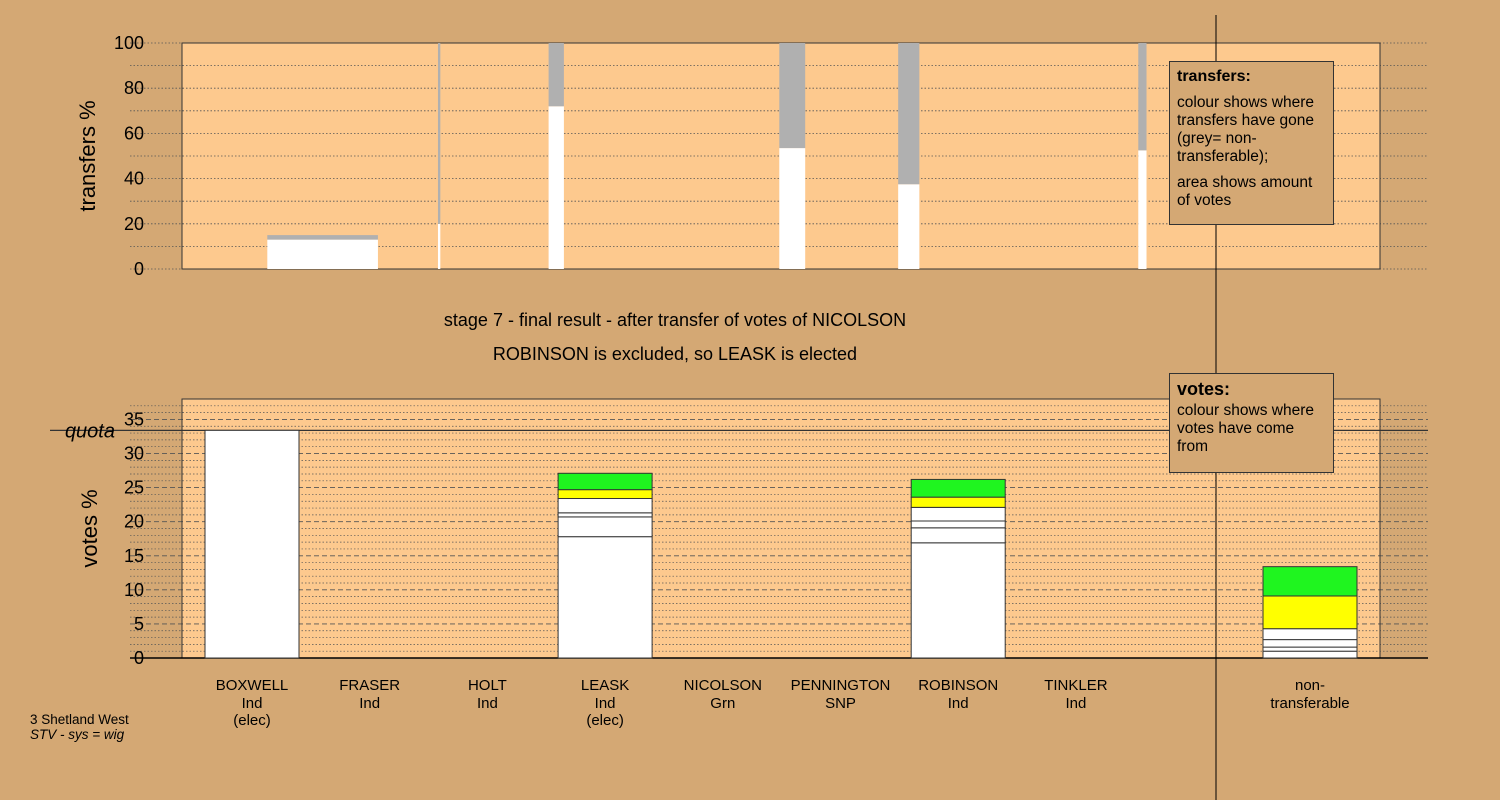 This screenshot has height=800, width=1500. What do you see at coordinates (77, 734) in the screenshot?
I see `system-label: STV - sys = wig` at bounding box center [77, 734].